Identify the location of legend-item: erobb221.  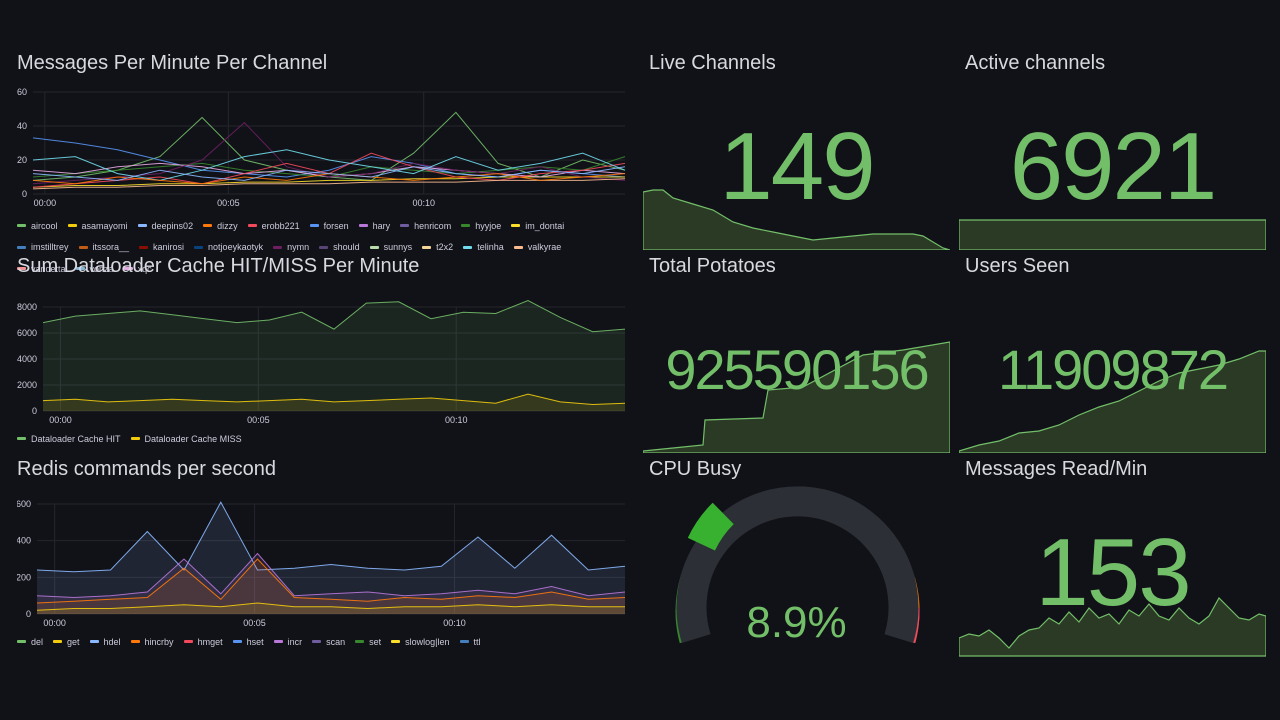
(273, 226).